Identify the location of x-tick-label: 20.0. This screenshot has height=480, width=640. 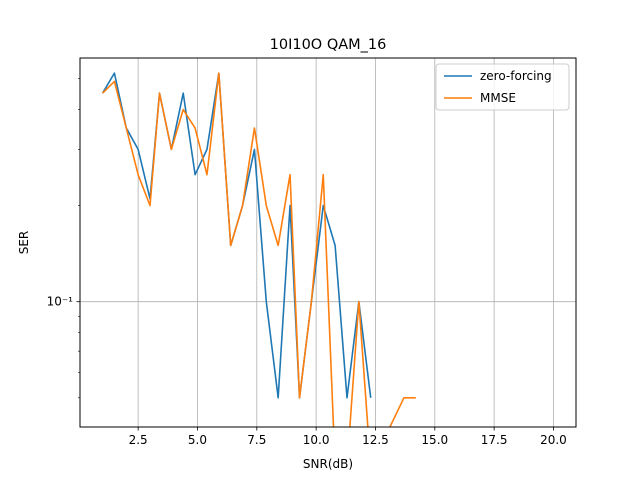
(553, 440).